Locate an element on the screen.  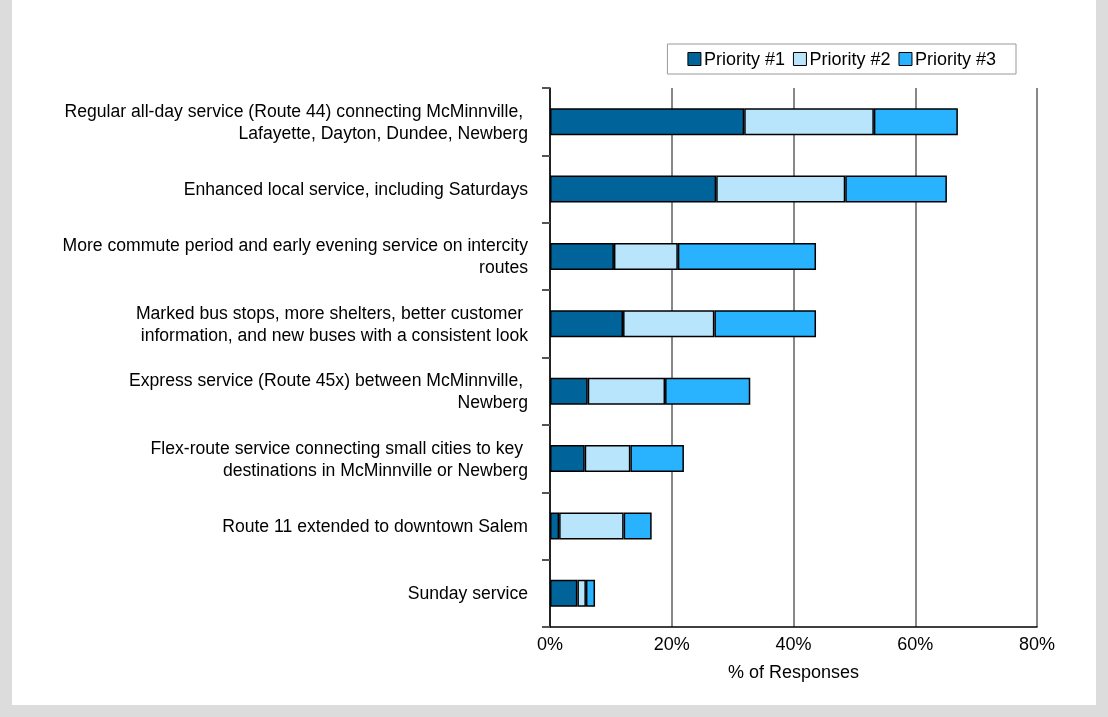
x-axis-title: % of Responses is located at coordinates (793, 672).